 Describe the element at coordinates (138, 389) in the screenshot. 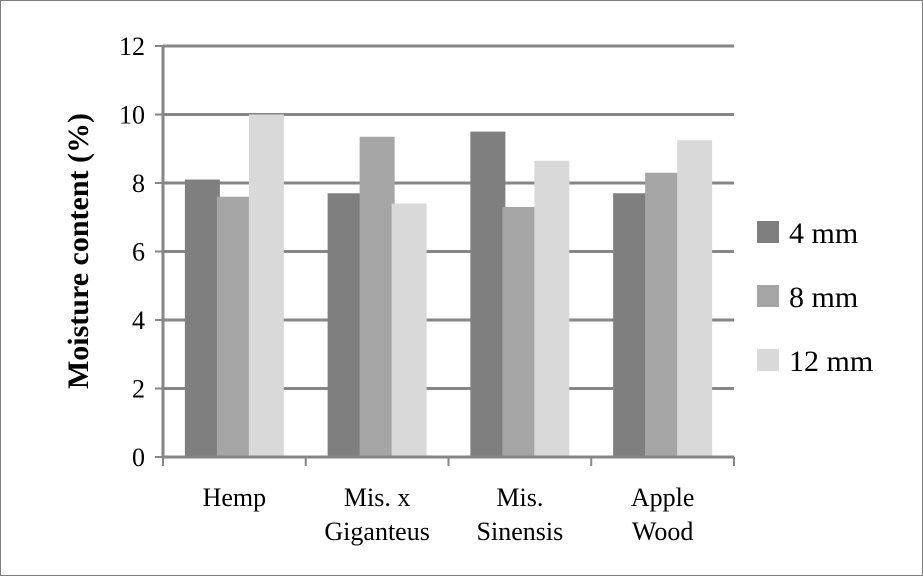

I see `y-tick-label: 2` at that location.